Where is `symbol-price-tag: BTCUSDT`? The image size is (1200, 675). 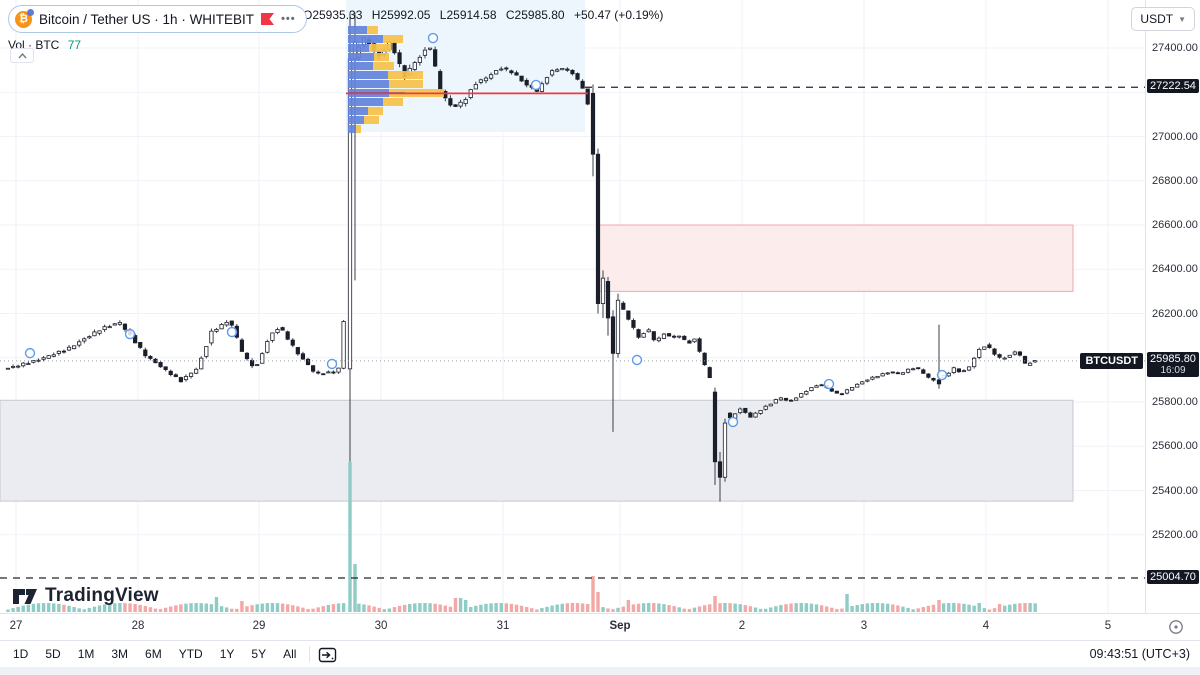
symbol-price-tag: BTCUSDT is located at coordinates (1111, 360).